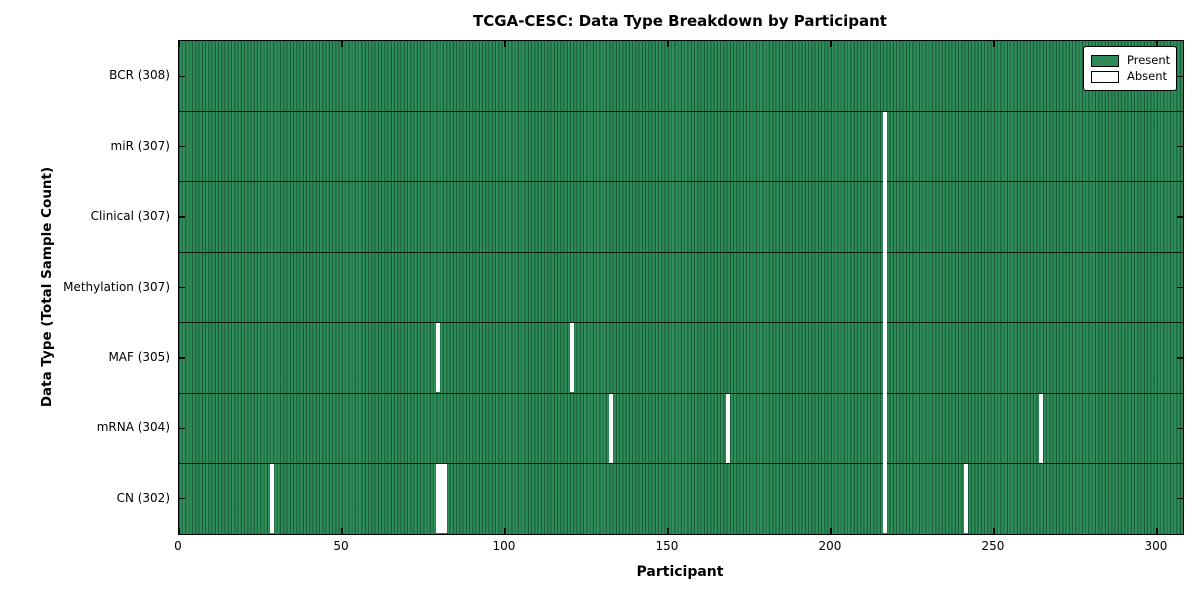  What do you see at coordinates (504, 546) in the screenshot?
I see `x-tick-label: 100` at bounding box center [504, 546].